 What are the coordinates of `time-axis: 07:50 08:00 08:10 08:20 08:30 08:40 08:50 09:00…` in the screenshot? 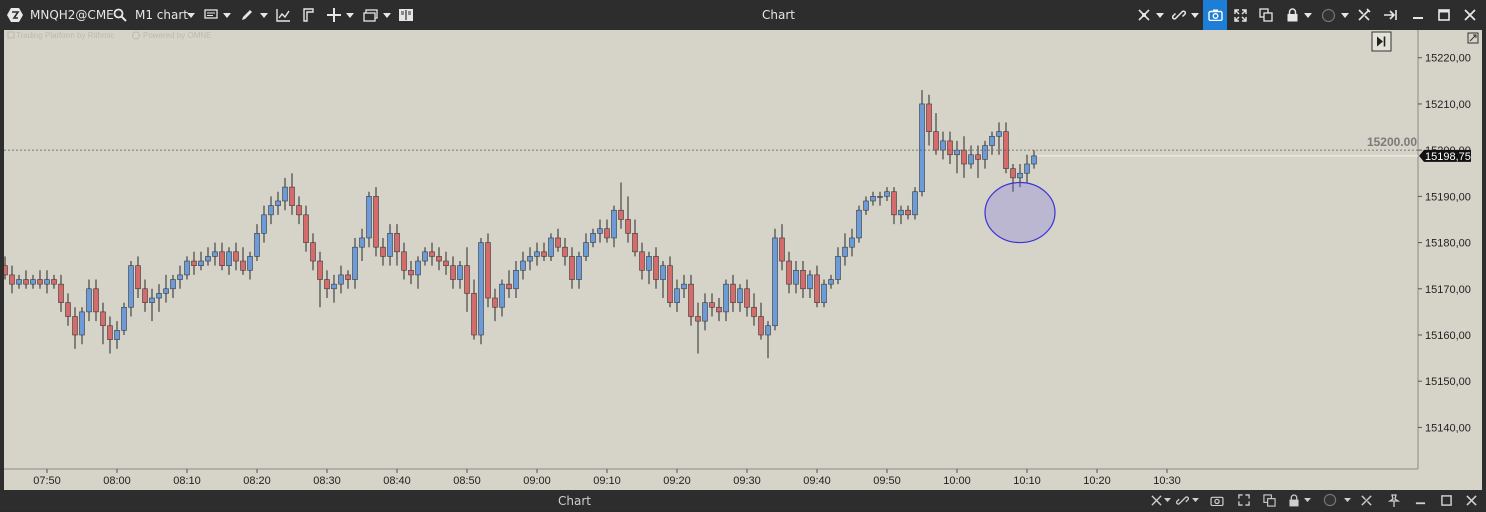 It's located at (607, 478).